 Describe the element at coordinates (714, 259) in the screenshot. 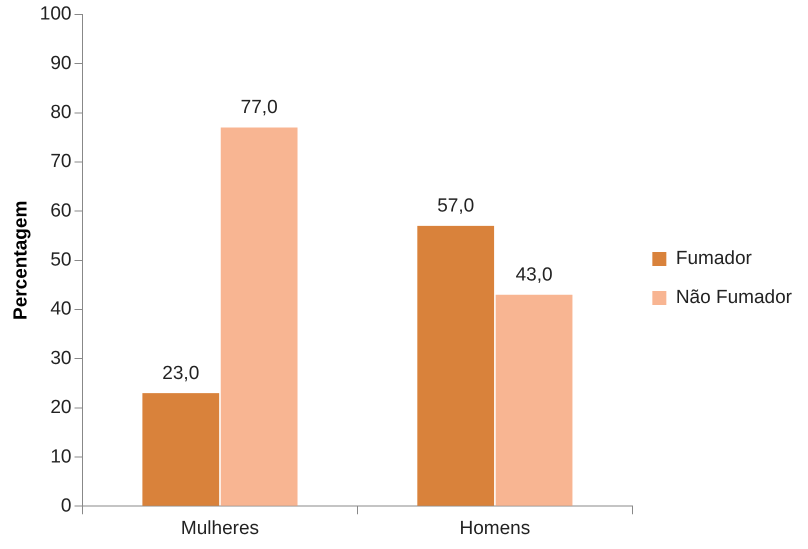

I see `legend-label: Fumador` at that location.